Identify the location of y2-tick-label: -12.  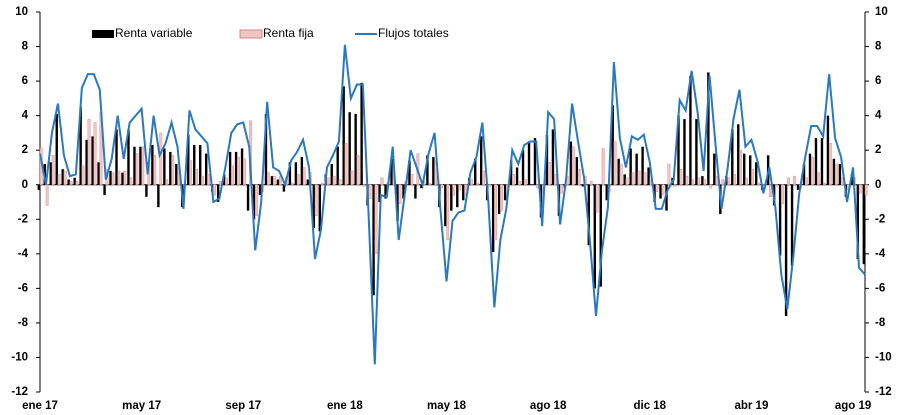
(883, 392).